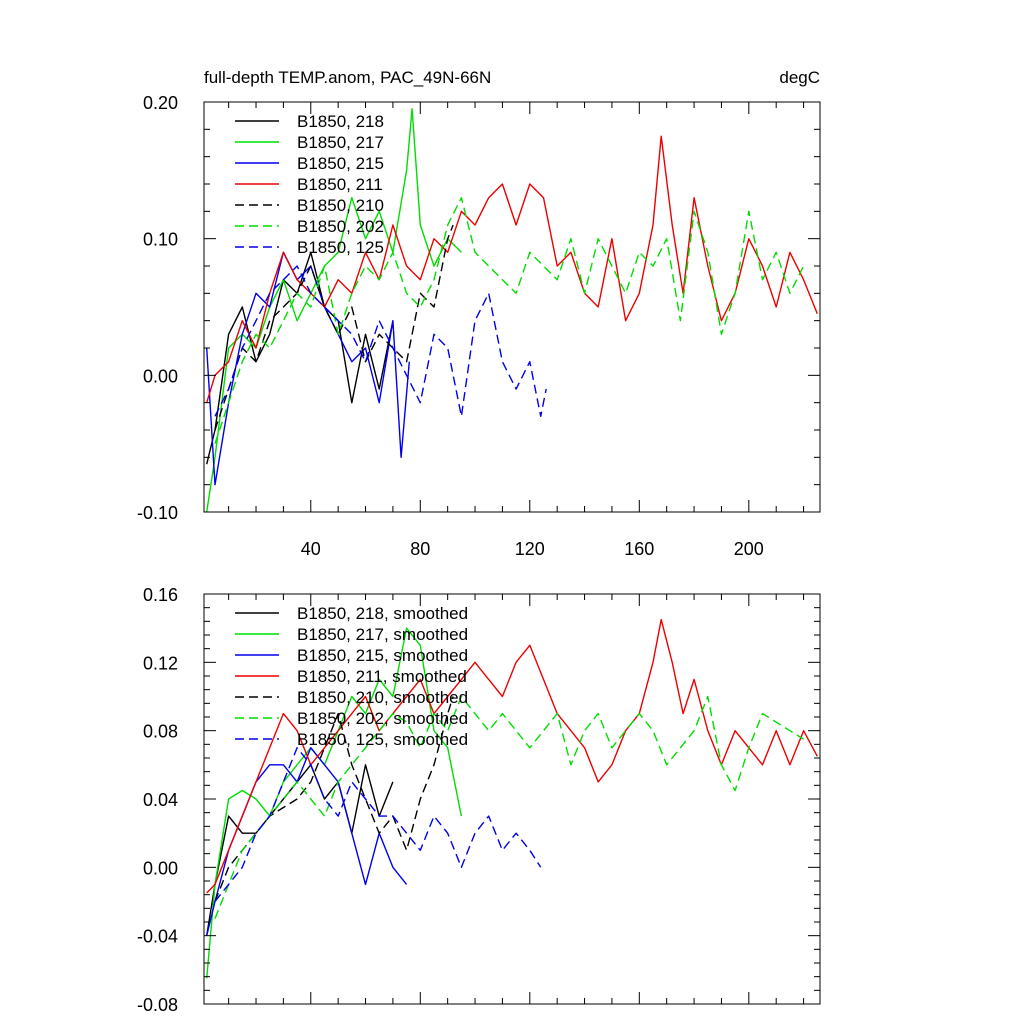 This screenshot has height=1024, width=1024. Describe the element at coordinates (340, 142) in the screenshot. I see `top-legend-label-2: B1850, 217` at that location.